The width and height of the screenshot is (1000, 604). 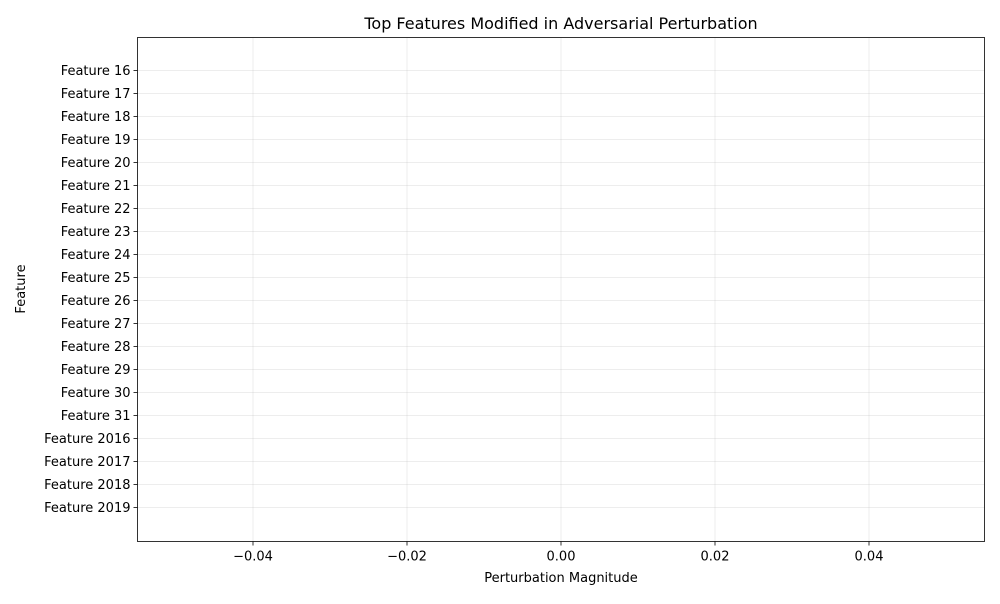 I want to click on y-tick-label: Feature 2017, so click(x=87, y=462).